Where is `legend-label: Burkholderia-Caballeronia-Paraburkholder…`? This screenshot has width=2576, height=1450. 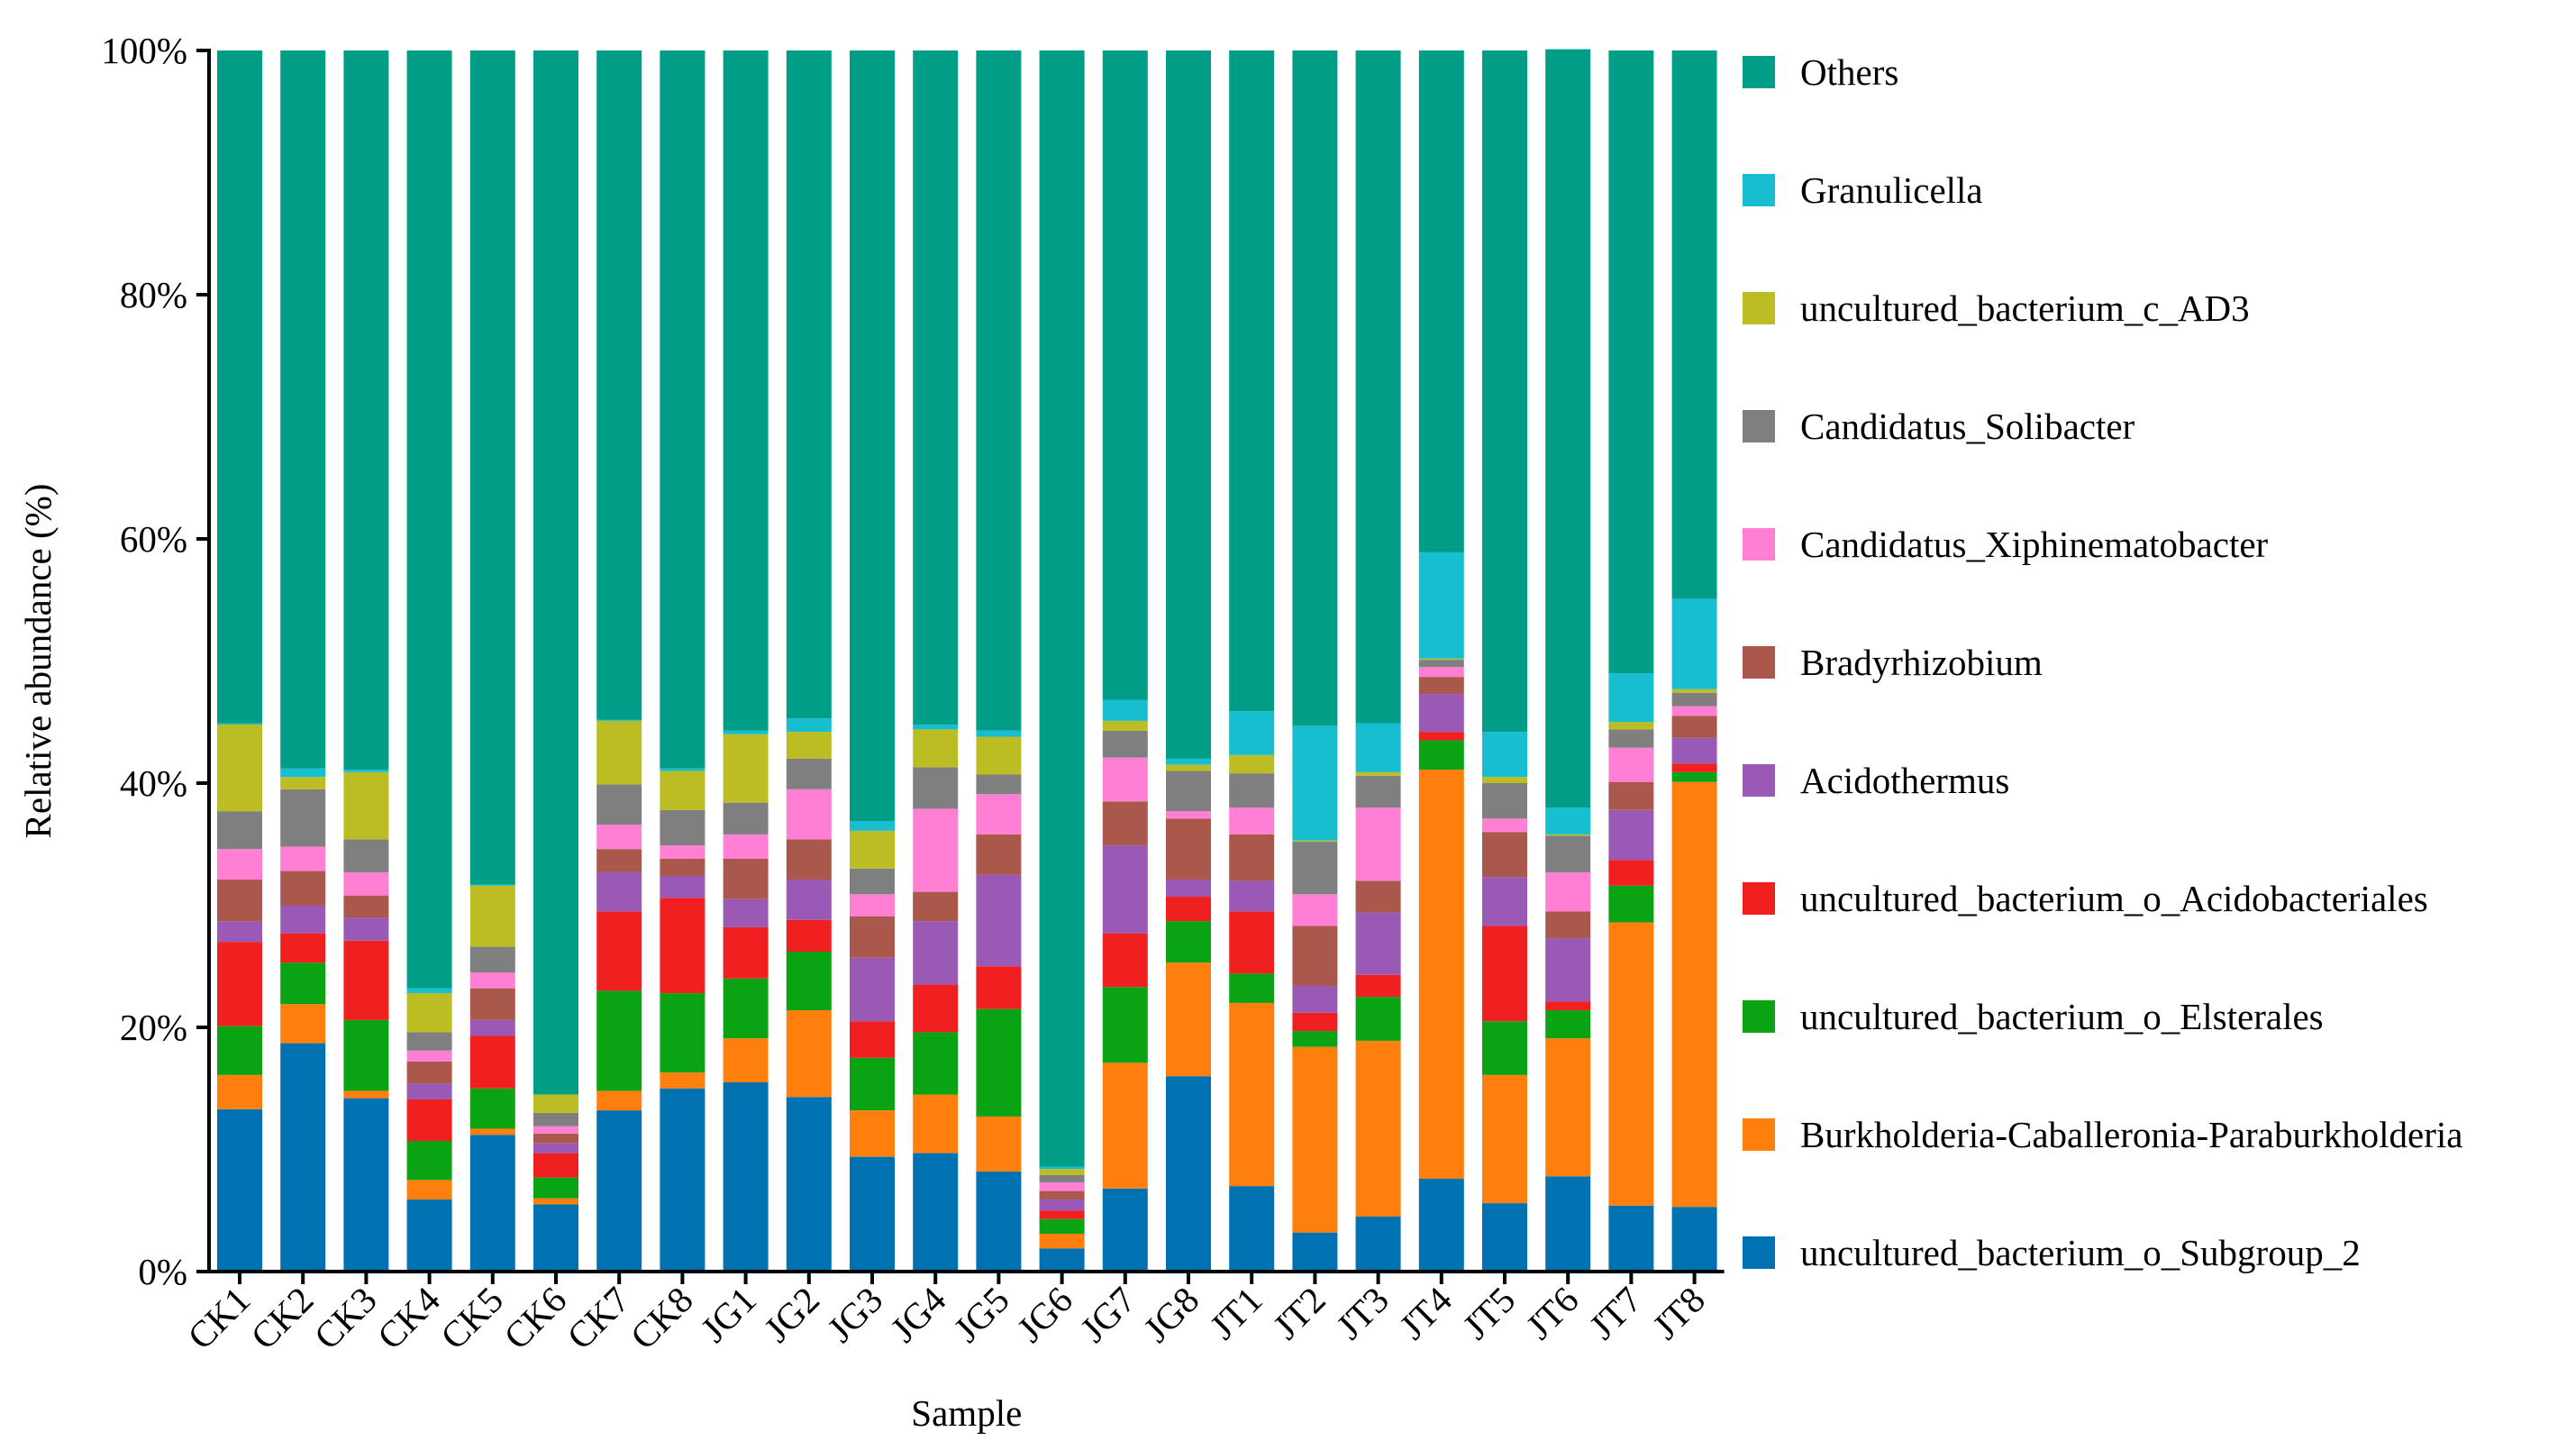 legend-label: Burkholderia-Caballeronia-Paraburkholder… is located at coordinates (2131, 1134).